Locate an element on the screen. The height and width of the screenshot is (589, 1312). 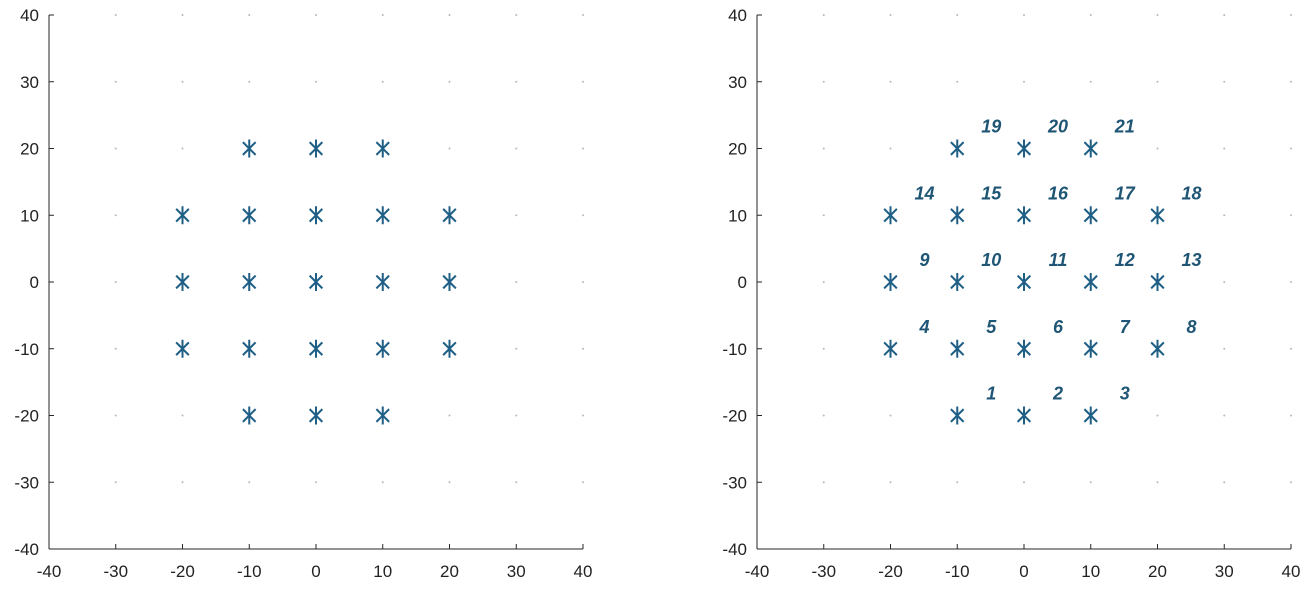
right-x-tick-label: -10 is located at coordinates (957, 571).